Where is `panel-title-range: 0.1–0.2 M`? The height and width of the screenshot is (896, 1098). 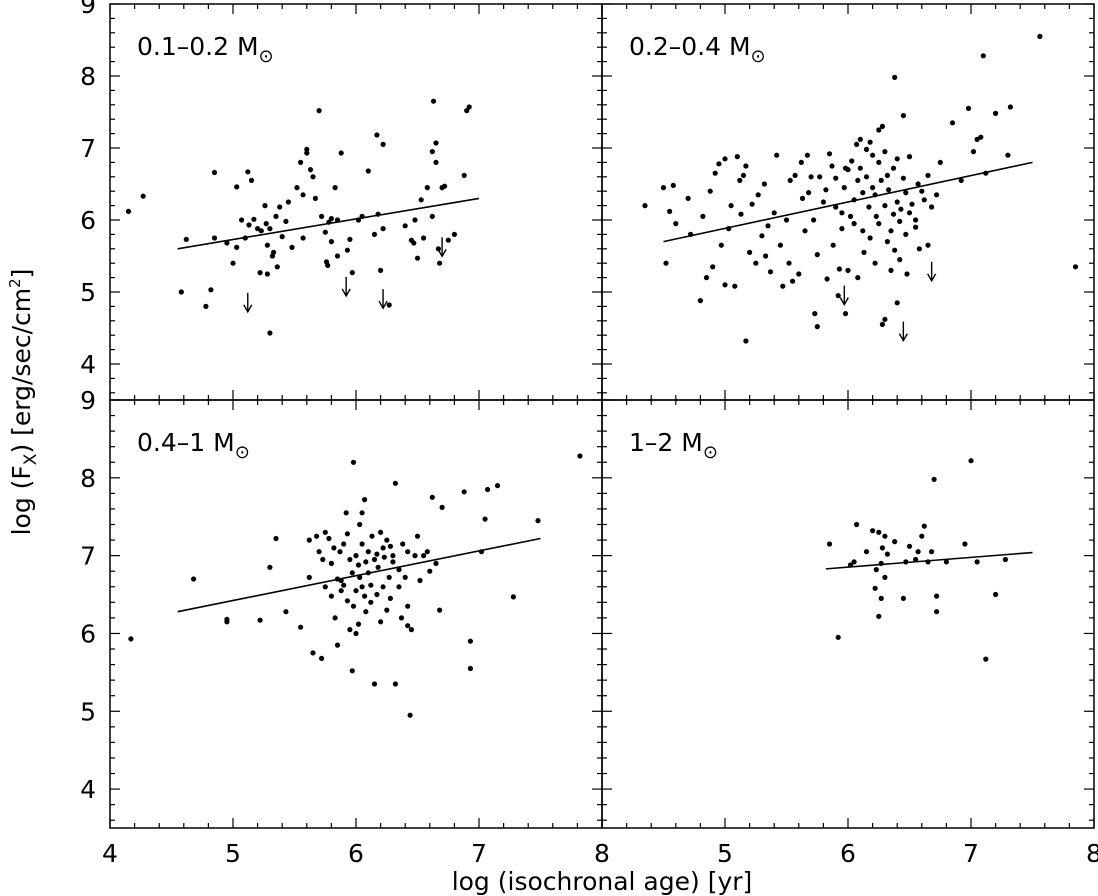
panel-title-range: 0.1–0.2 M is located at coordinates (198, 46).